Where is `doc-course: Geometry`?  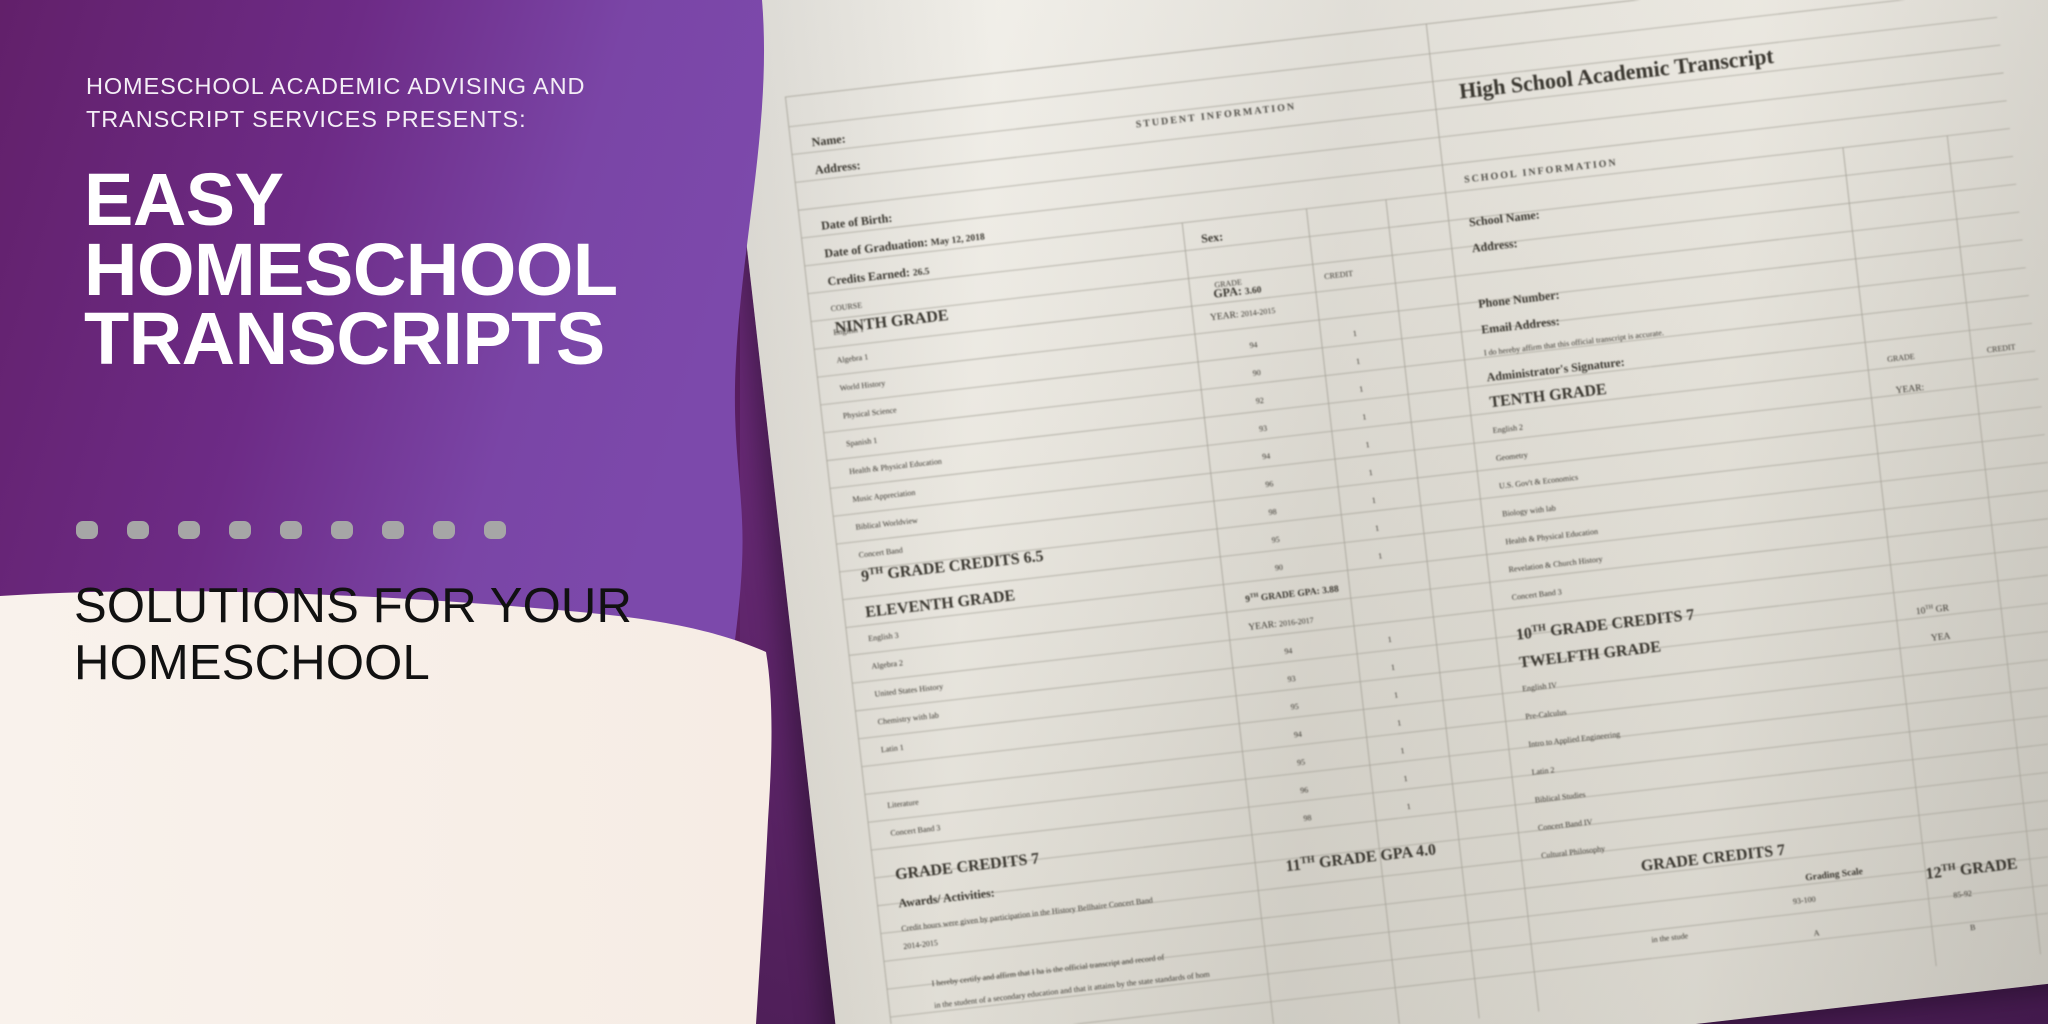
doc-course: Geometry is located at coordinates (1511, 456).